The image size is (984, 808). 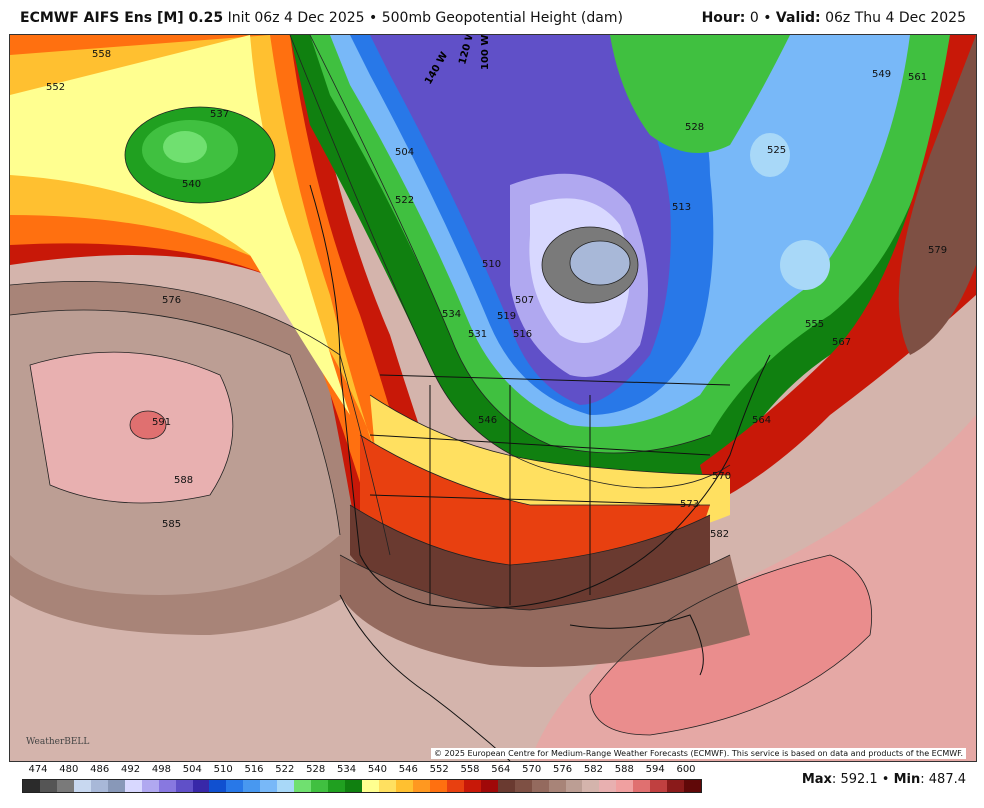 I want to click on init-time: Init 06z 4 Dec 2025, so click(x=296, y=18).